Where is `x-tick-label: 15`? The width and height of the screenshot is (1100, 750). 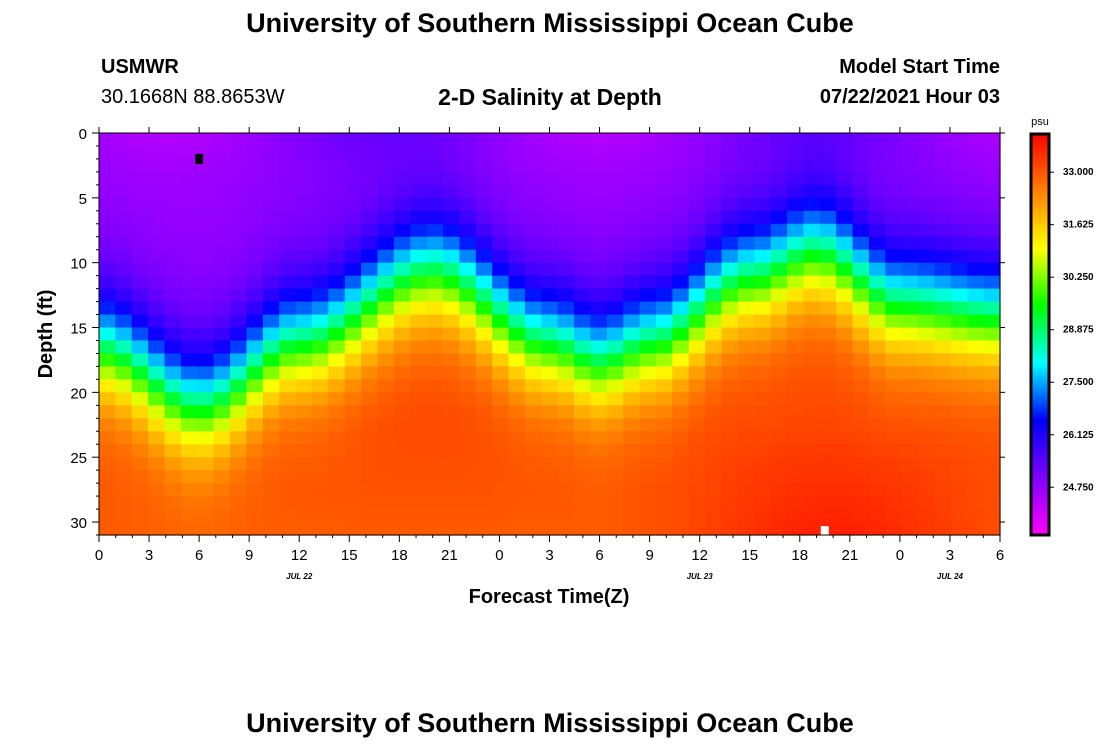 x-tick-label: 15 is located at coordinates (349, 555).